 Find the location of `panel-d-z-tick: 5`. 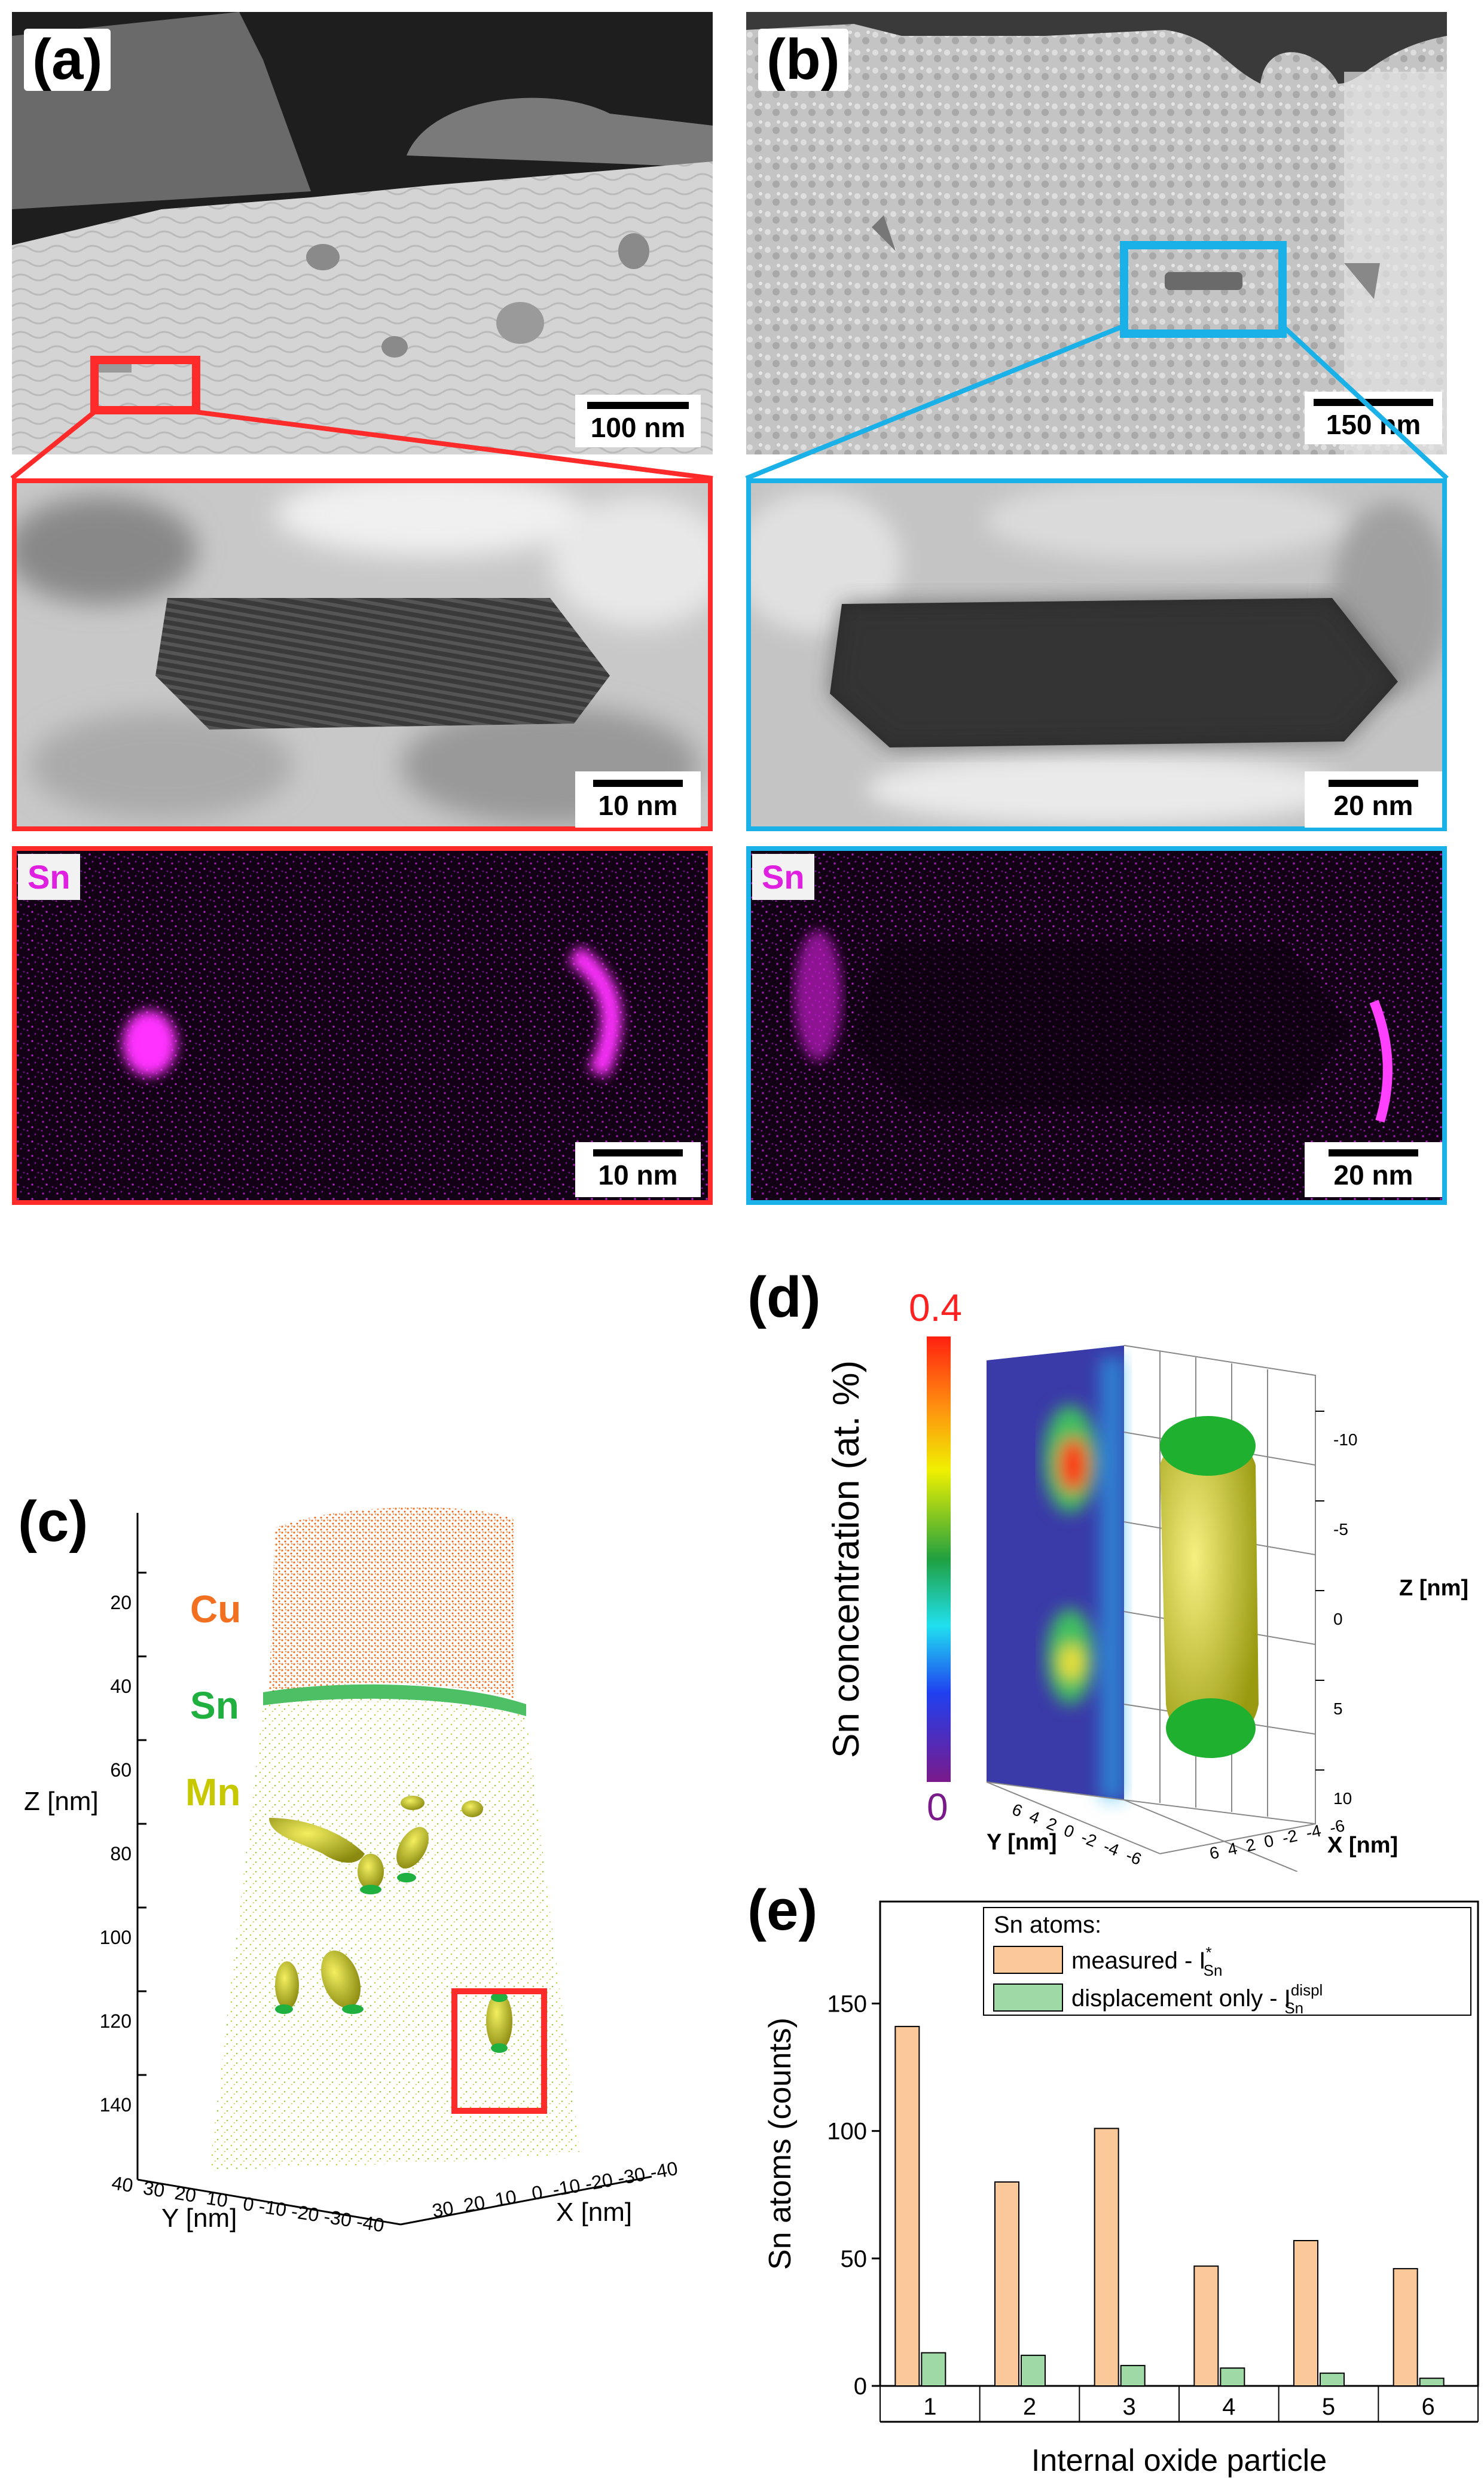

panel-d-z-tick: 5 is located at coordinates (1338, 1708).